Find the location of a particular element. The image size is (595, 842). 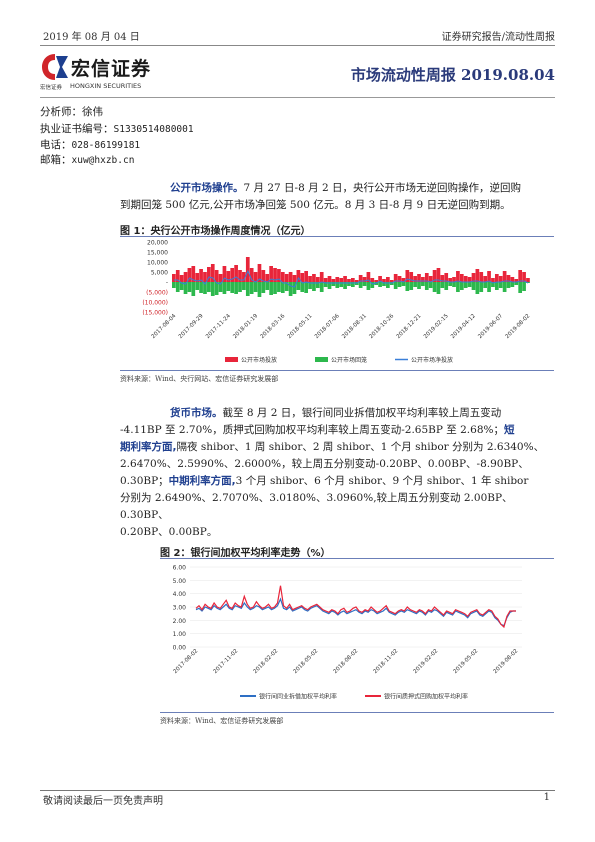

cert-row: 执业证书编号：S1330514080001 is located at coordinates (117, 128).